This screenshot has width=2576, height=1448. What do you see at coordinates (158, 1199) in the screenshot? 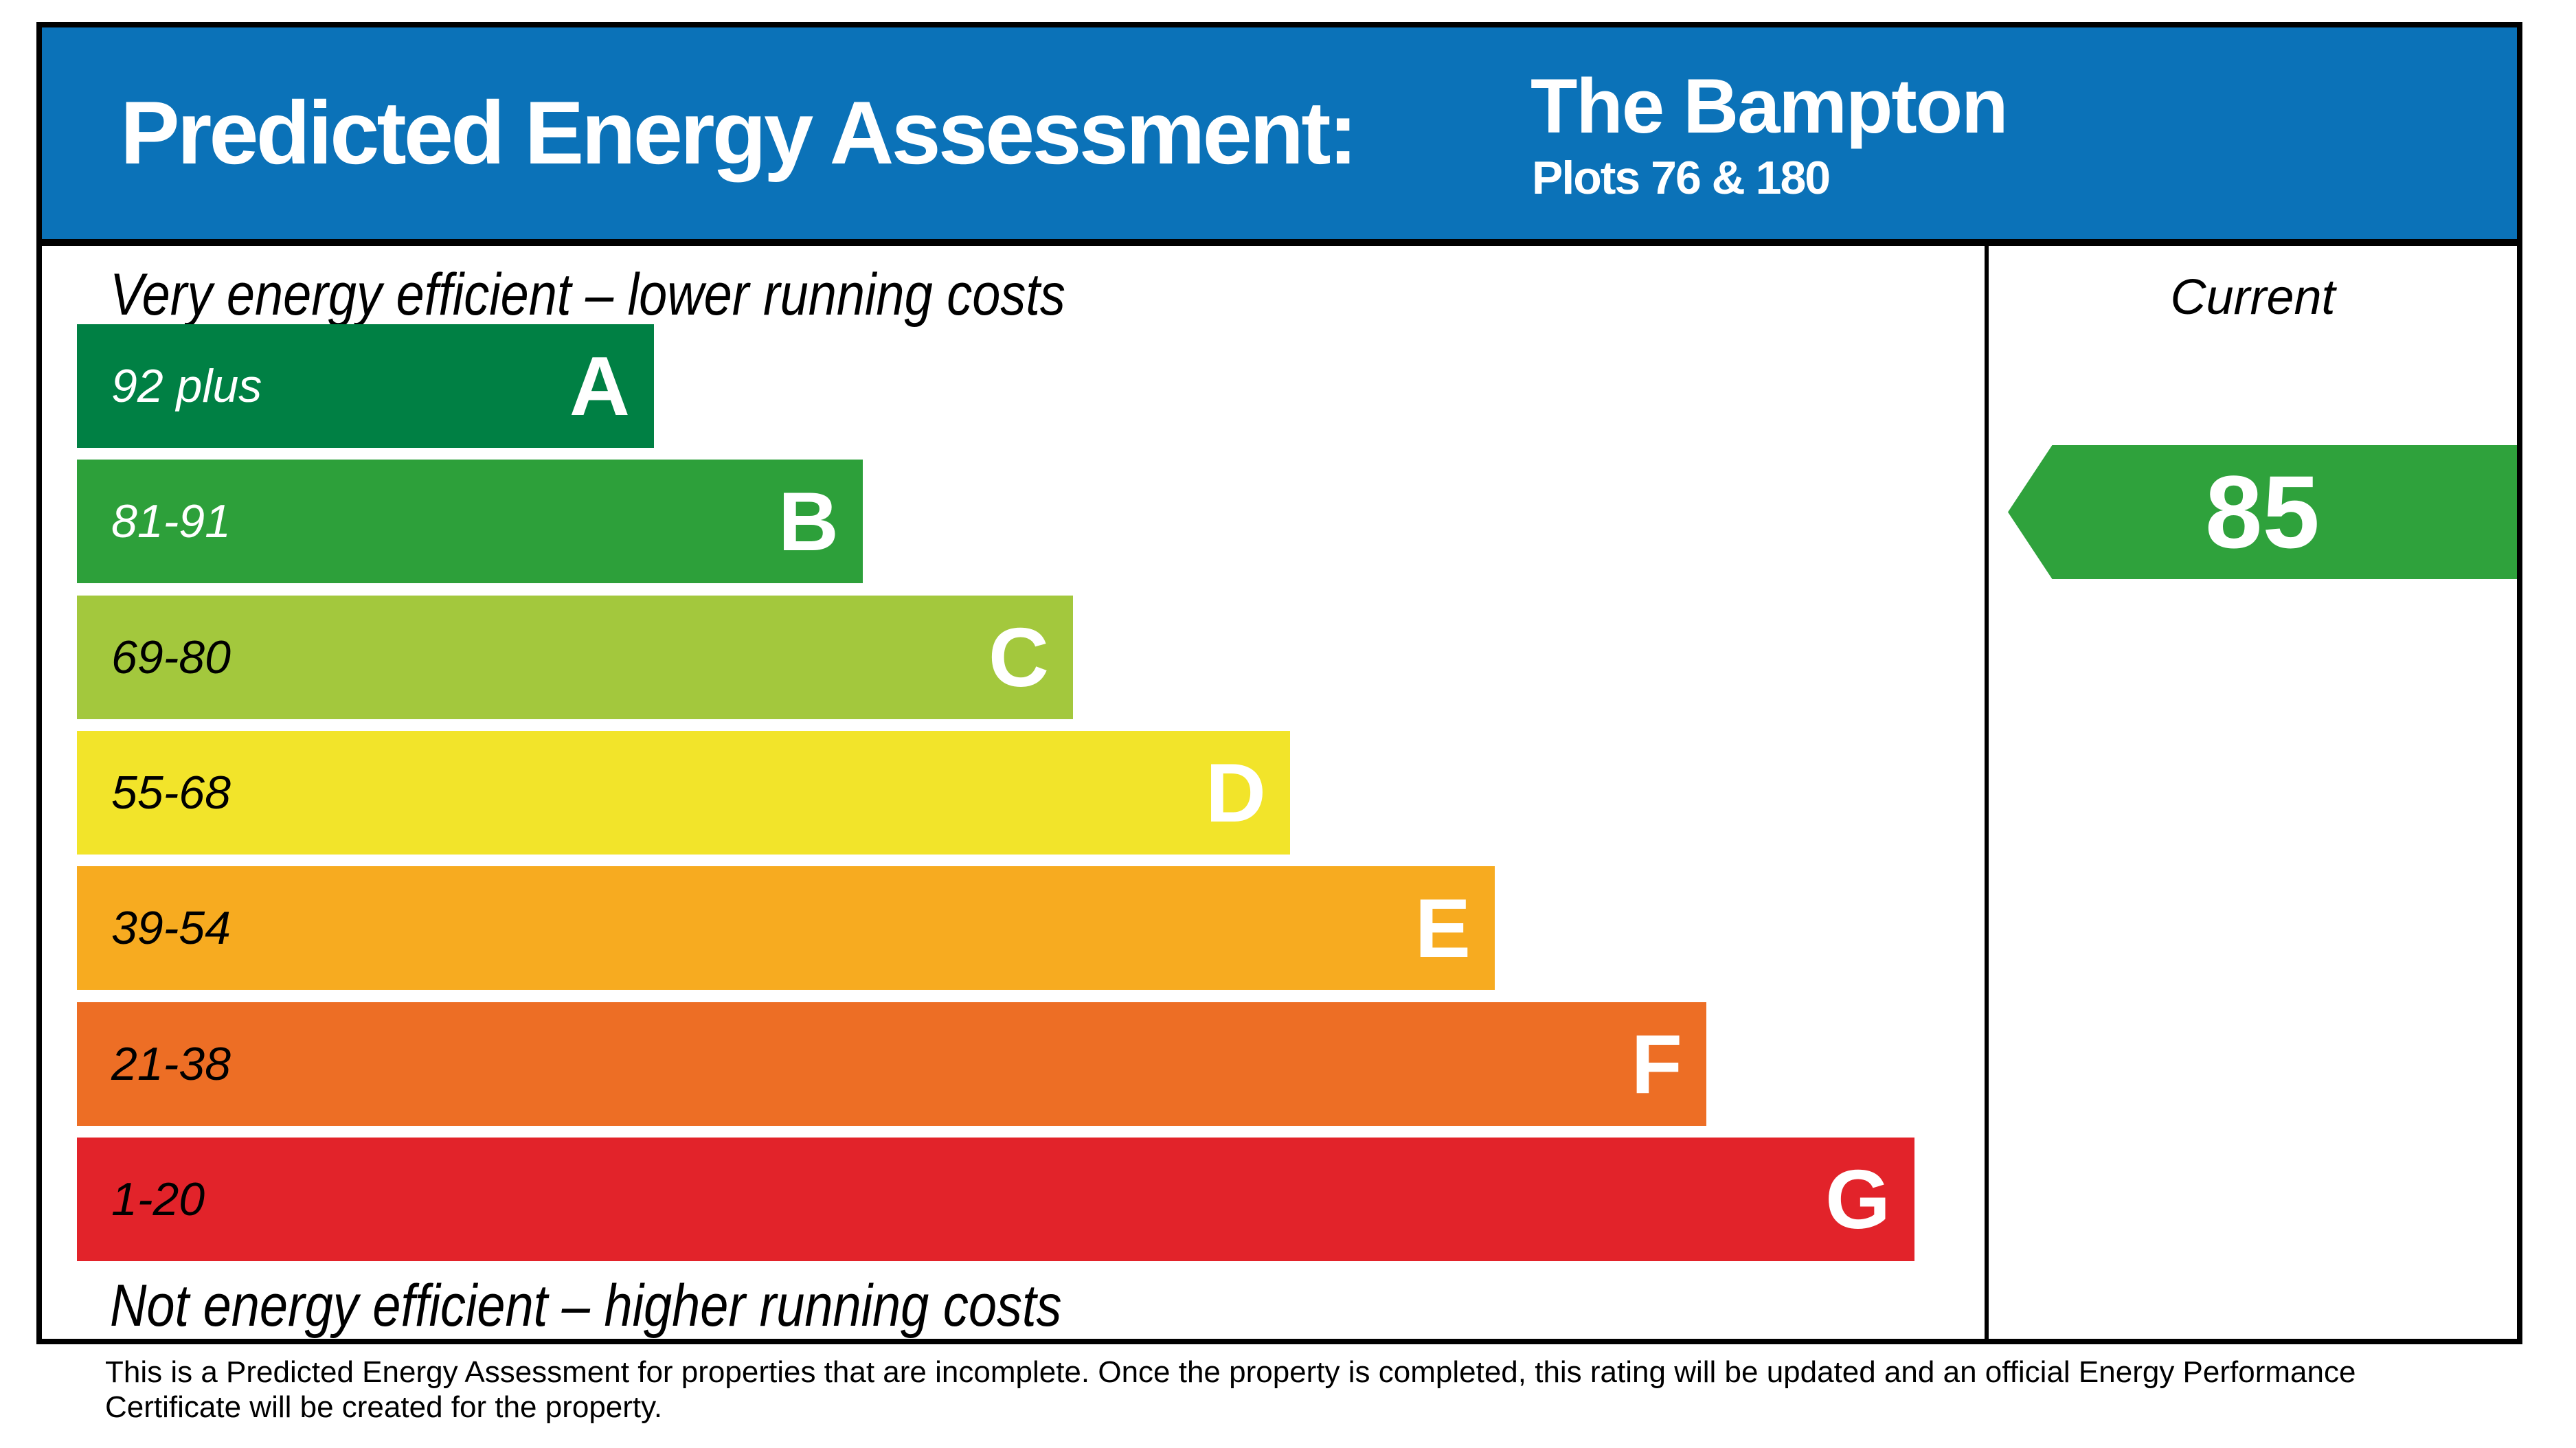
I see `band-range-label: 1-20` at bounding box center [158, 1199].